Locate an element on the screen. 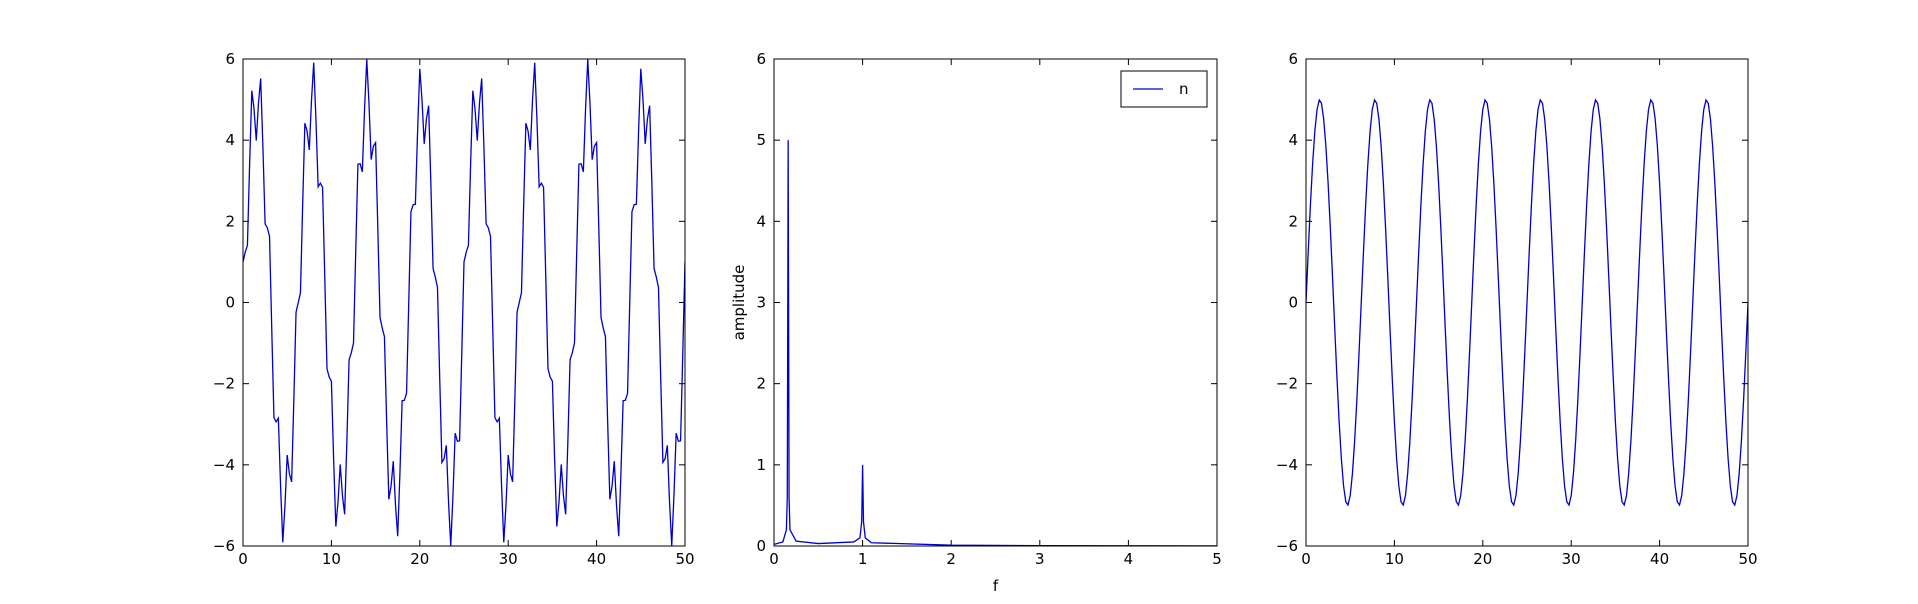  legend-label: n is located at coordinates (1184, 89).